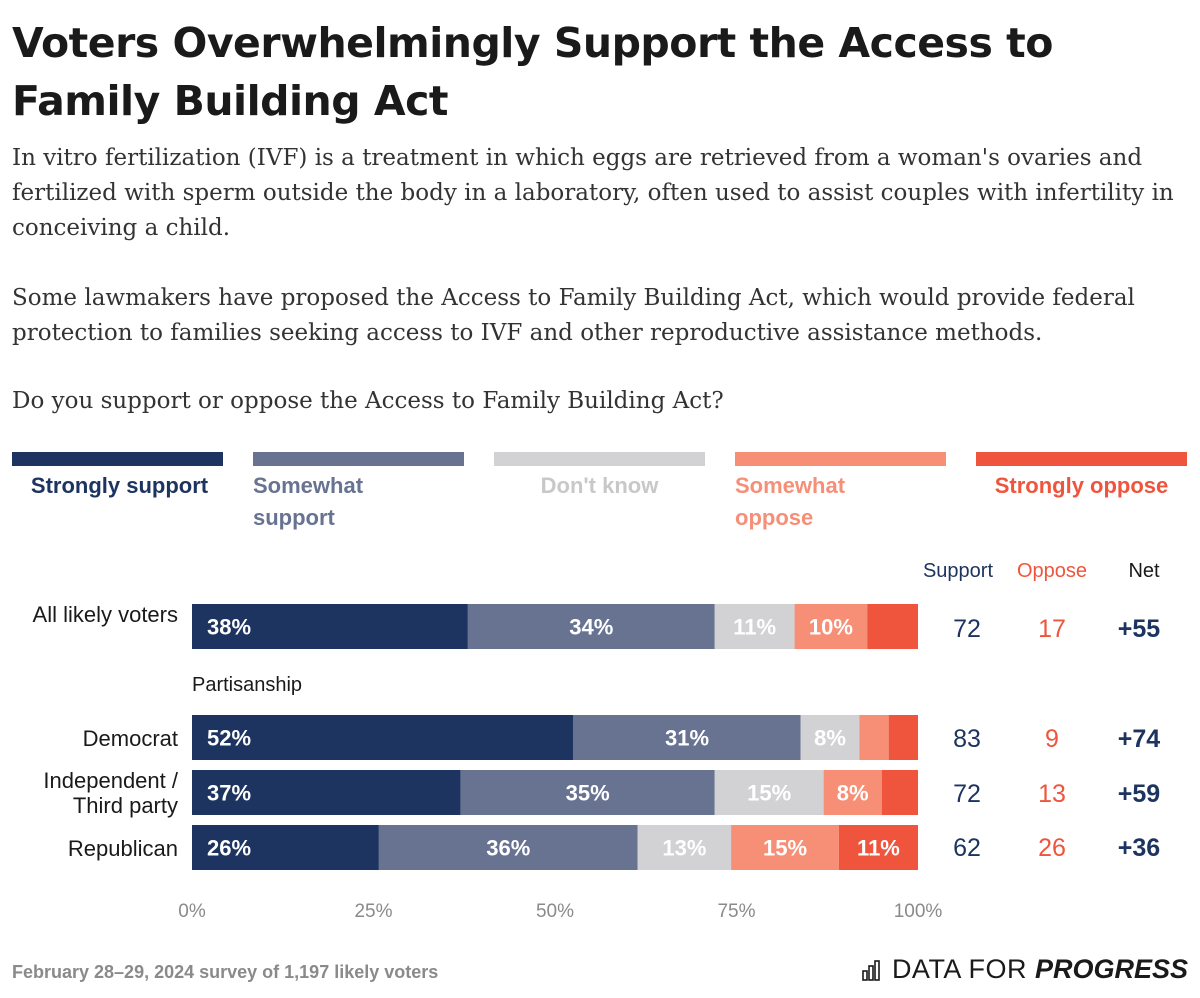  Describe the element at coordinates (229, 848) in the screenshot. I see `bar-value-label: 26%` at that location.